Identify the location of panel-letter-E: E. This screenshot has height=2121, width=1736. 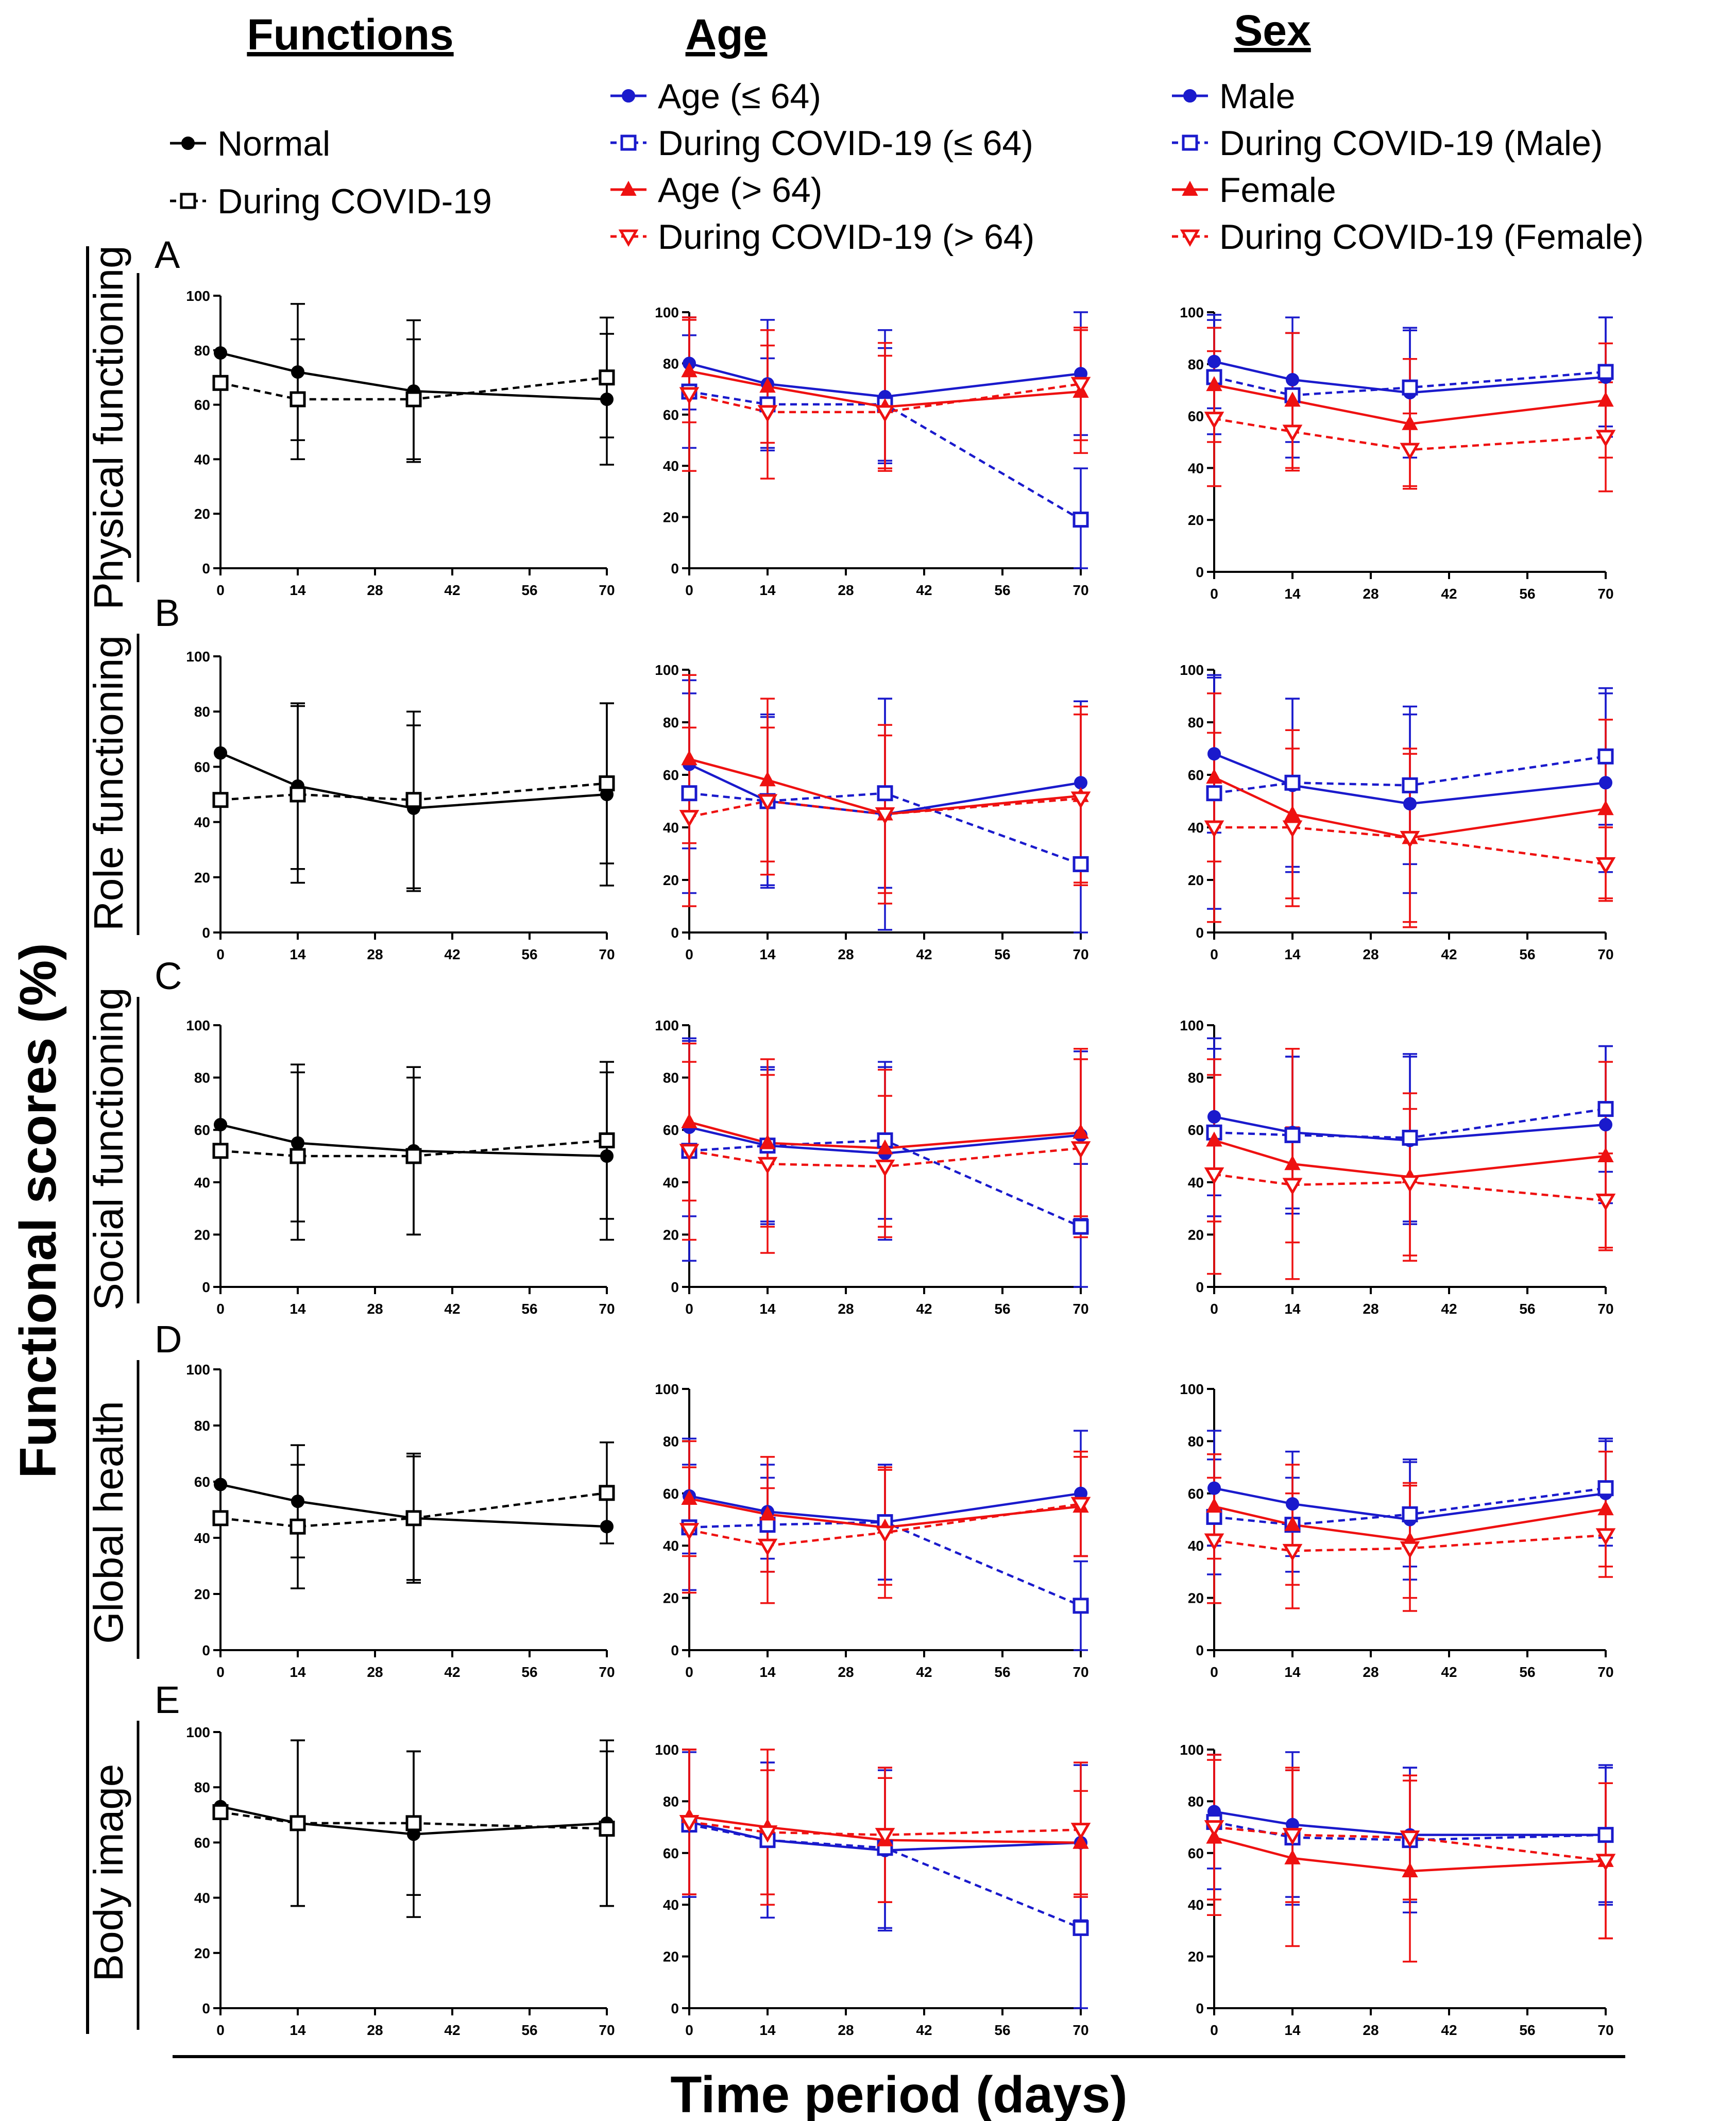
(167, 1699).